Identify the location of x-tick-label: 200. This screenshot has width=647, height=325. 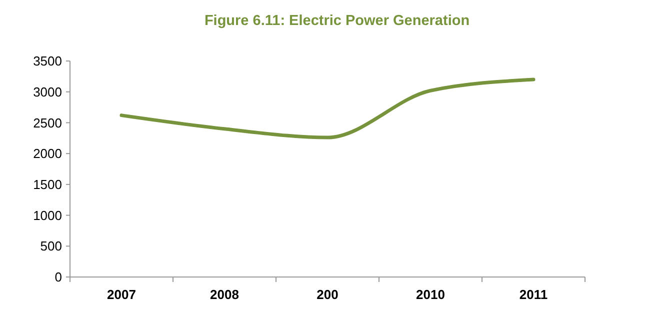
(327, 294).